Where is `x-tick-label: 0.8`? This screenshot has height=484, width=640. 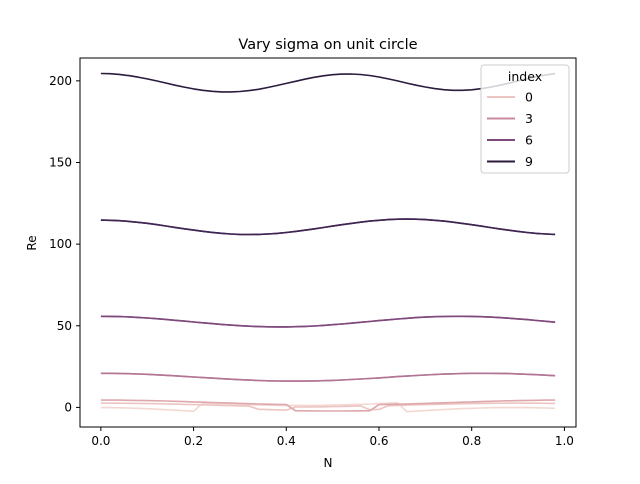 x-tick-label: 0.8 is located at coordinates (471, 441).